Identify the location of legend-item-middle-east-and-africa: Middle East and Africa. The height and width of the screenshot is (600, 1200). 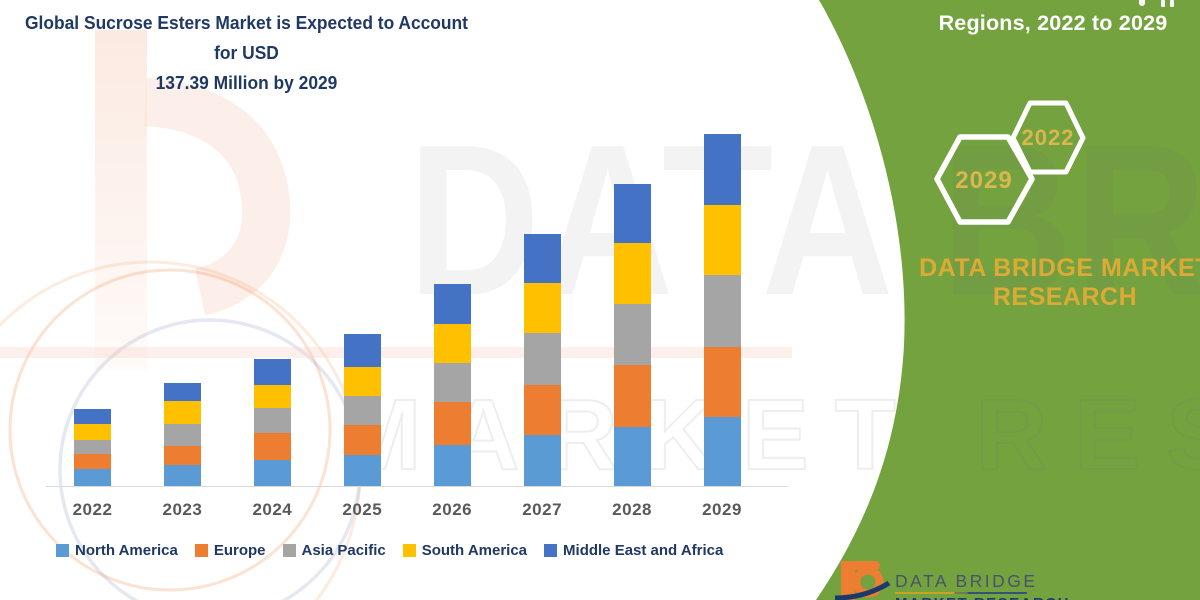
(633, 550).